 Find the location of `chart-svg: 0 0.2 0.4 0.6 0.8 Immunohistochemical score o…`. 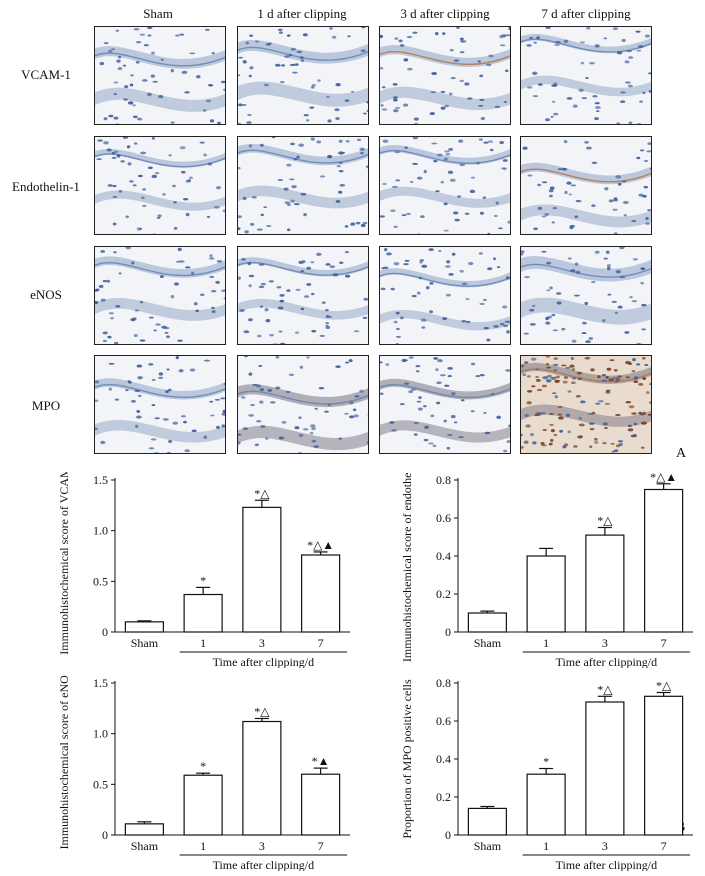

chart-svg: 0 0.2 0.4 0.6 0.8 Immunohistochemical score o… is located at coordinates (545, 570).